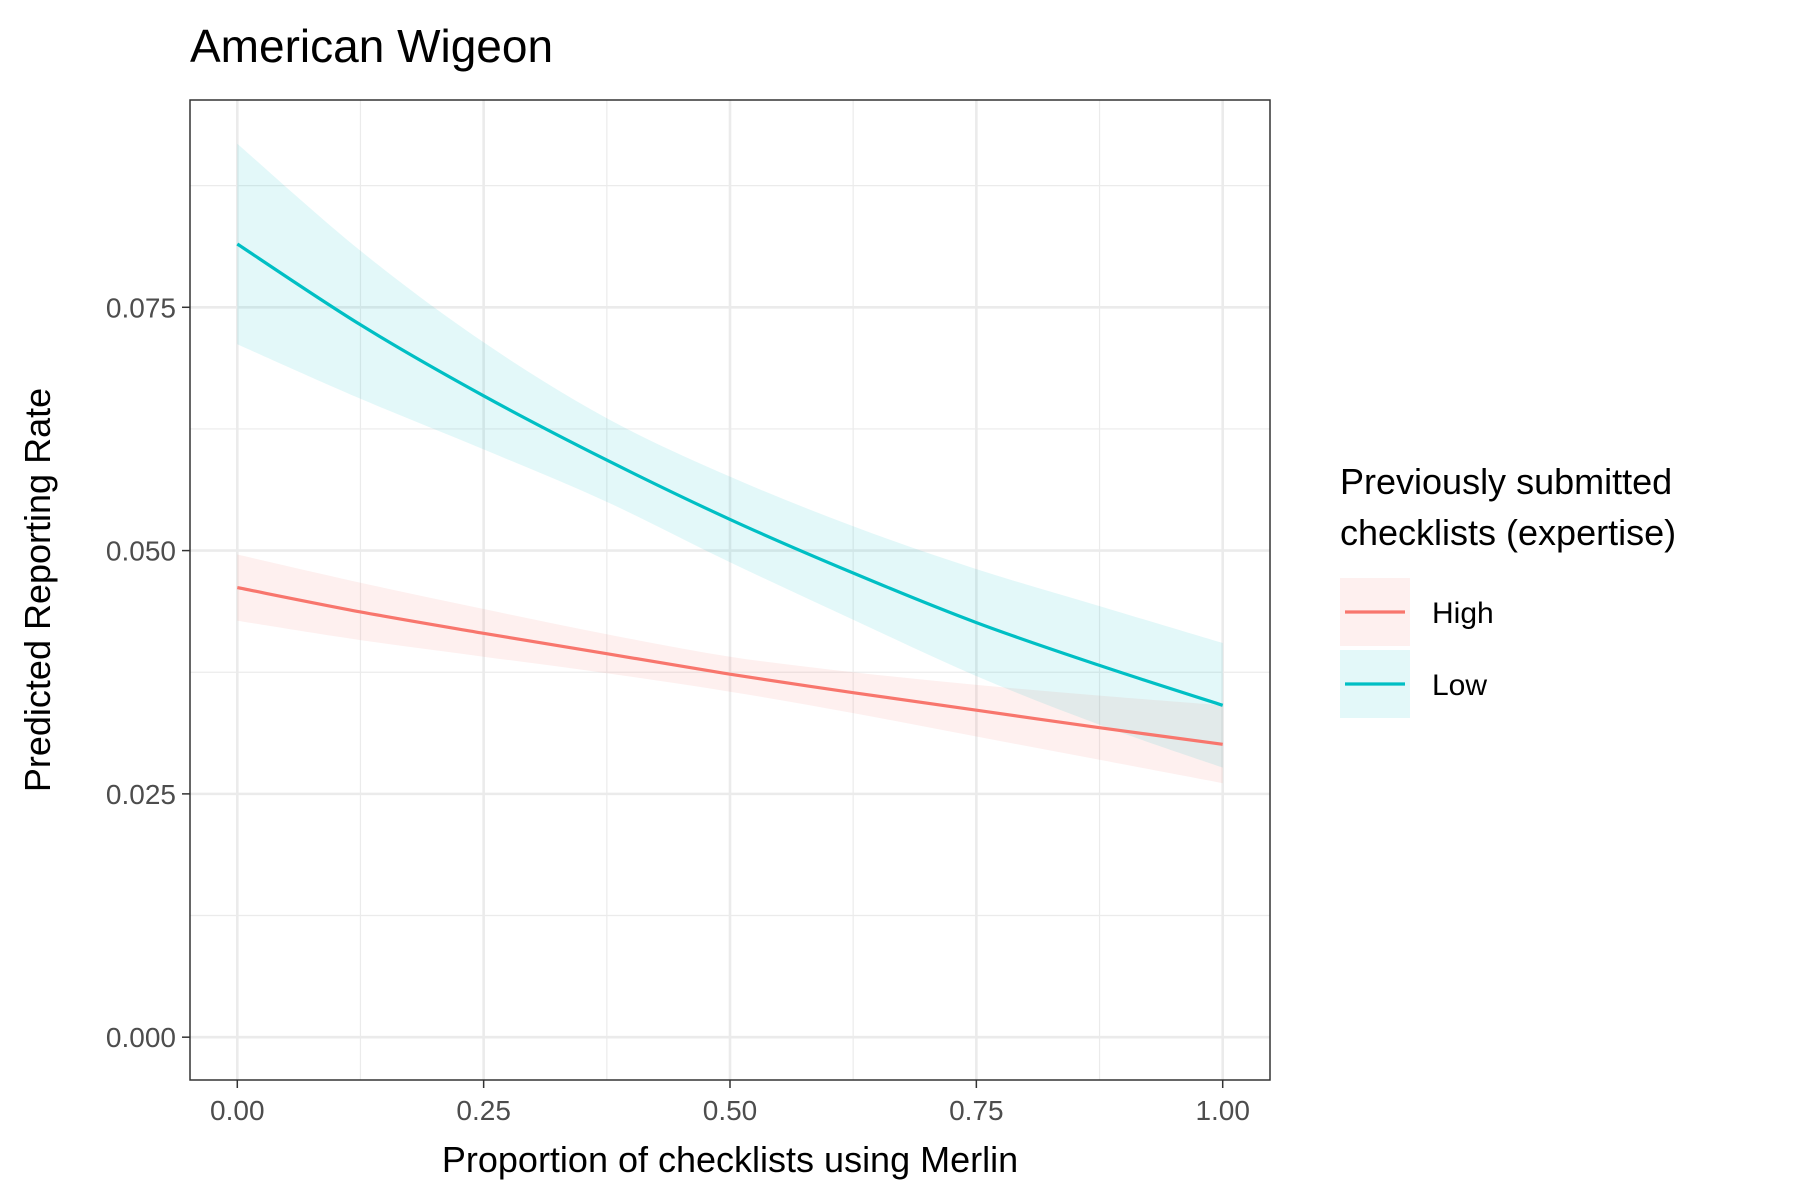 Image resolution: width=1800 pixels, height=1200 pixels. I want to click on x-axis: 0.00 0.25 0.50 0.75 1.00, so click(730, 1103).